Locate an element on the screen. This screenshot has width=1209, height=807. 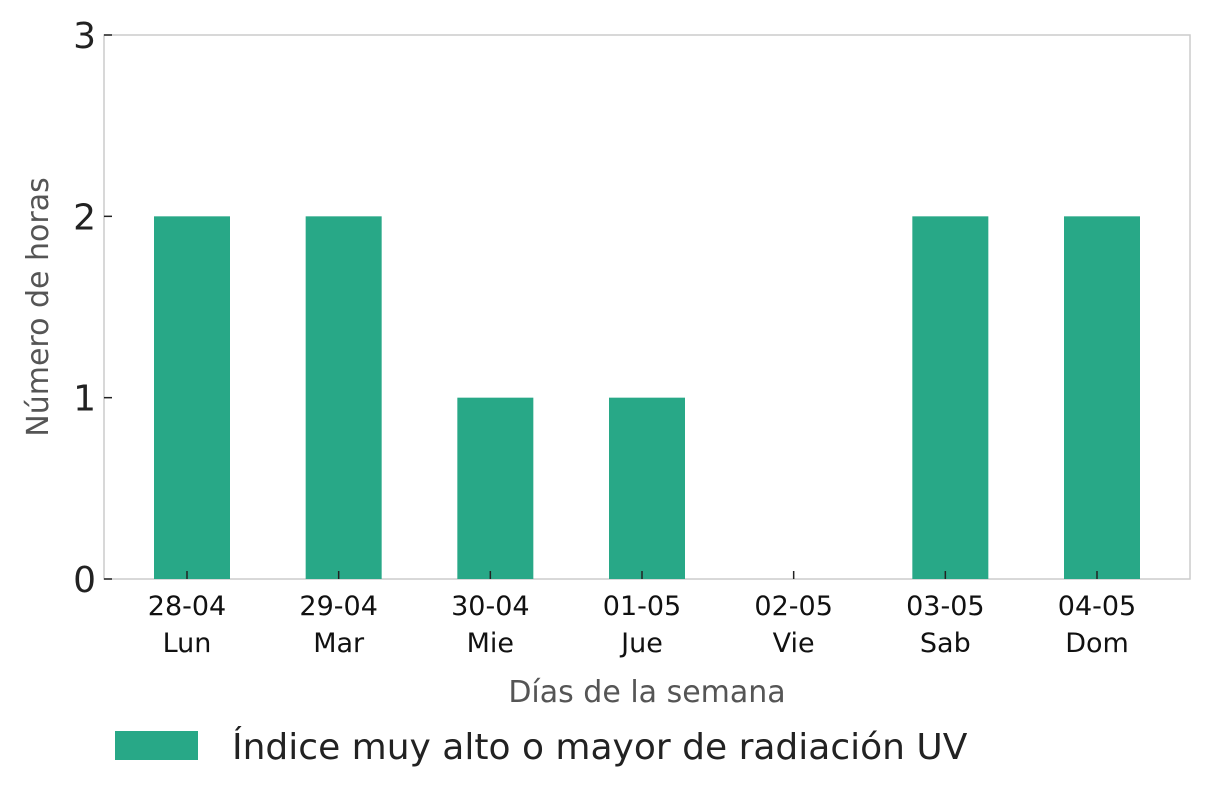
x-tick-label-date: 29-04 is located at coordinates (338, 606).